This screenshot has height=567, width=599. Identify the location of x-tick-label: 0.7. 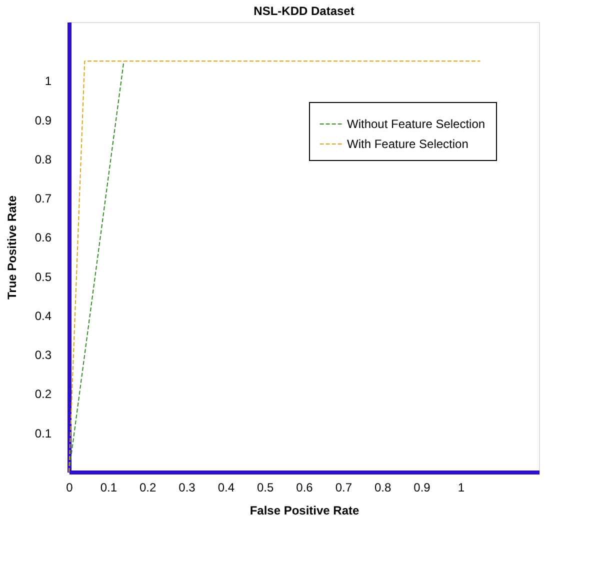
(343, 487).